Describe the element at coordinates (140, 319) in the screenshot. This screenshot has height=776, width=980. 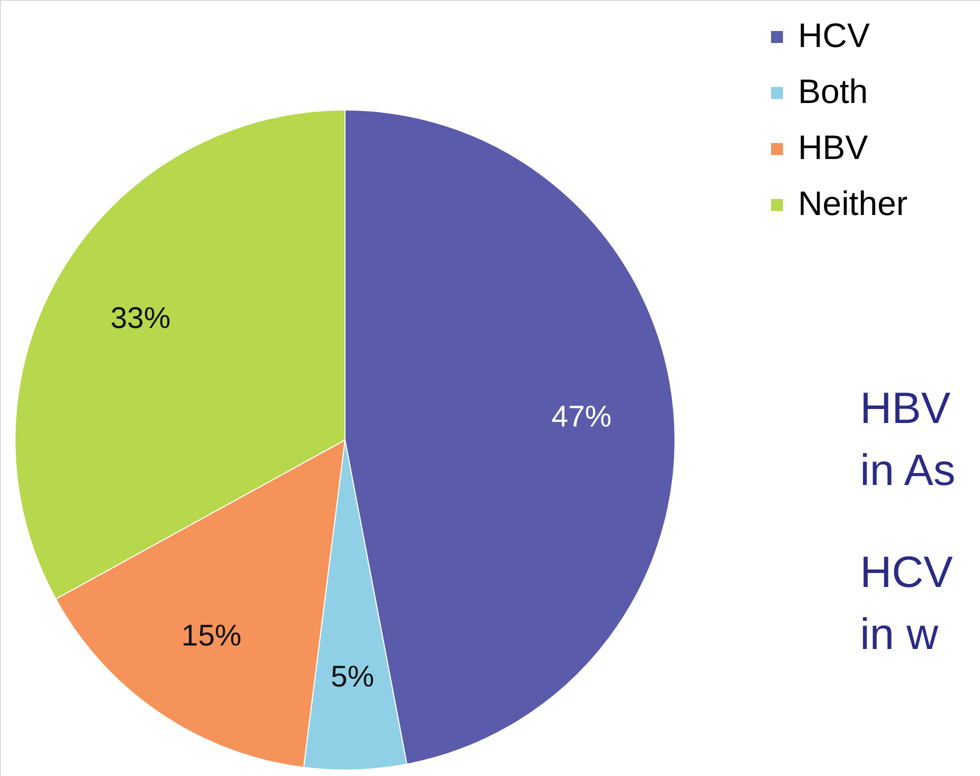
I see `data-label: 33%` at that location.